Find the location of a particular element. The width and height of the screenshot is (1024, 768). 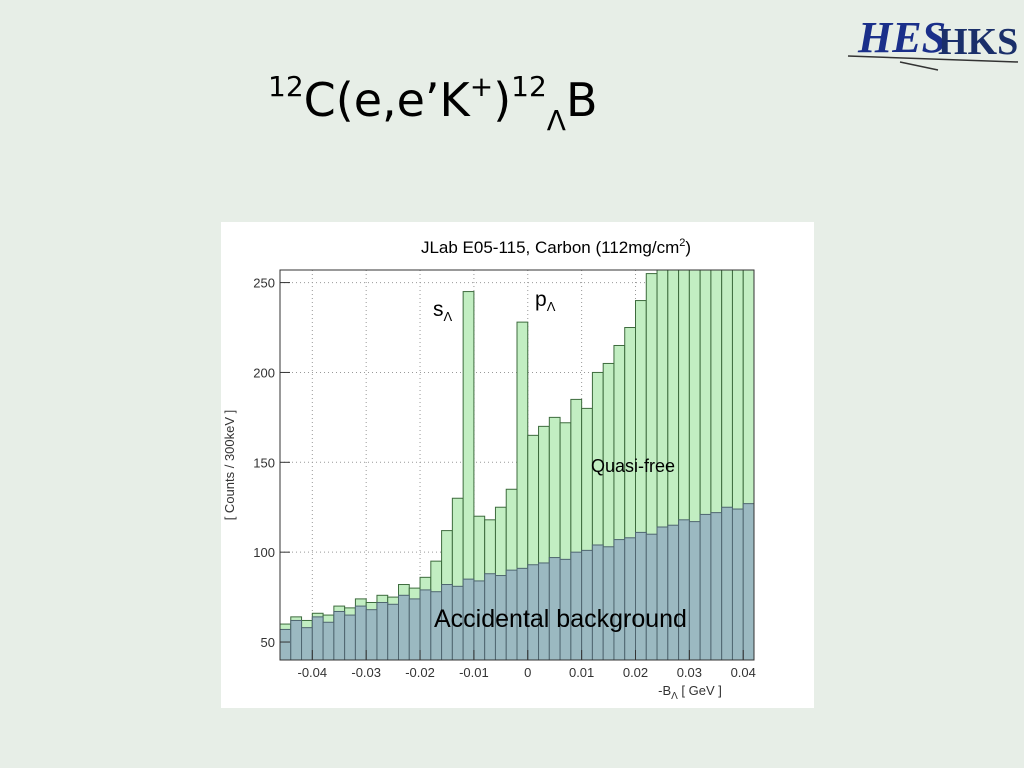

title-text: C(e,e’K is located at coordinates (388, 100).